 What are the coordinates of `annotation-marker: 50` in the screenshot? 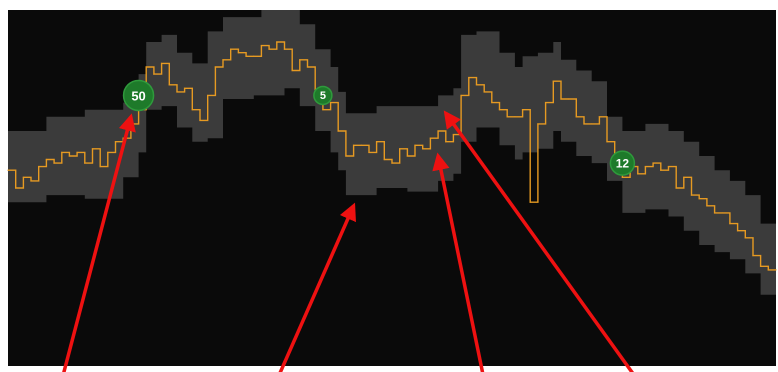 It's located at (138, 95).